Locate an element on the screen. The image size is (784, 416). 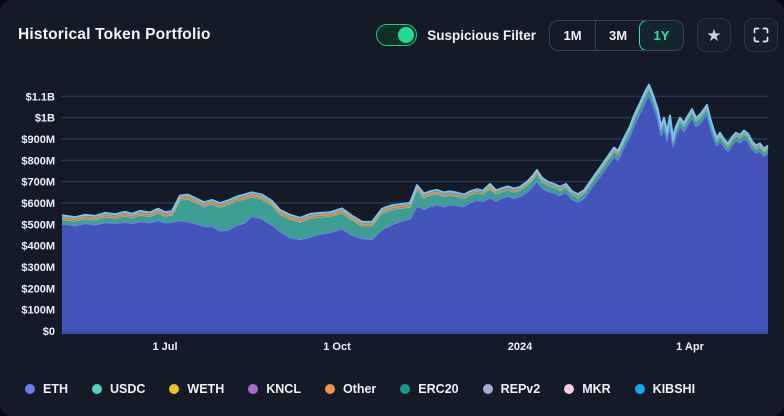
fullscreen-icon is located at coordinates (761, 35).